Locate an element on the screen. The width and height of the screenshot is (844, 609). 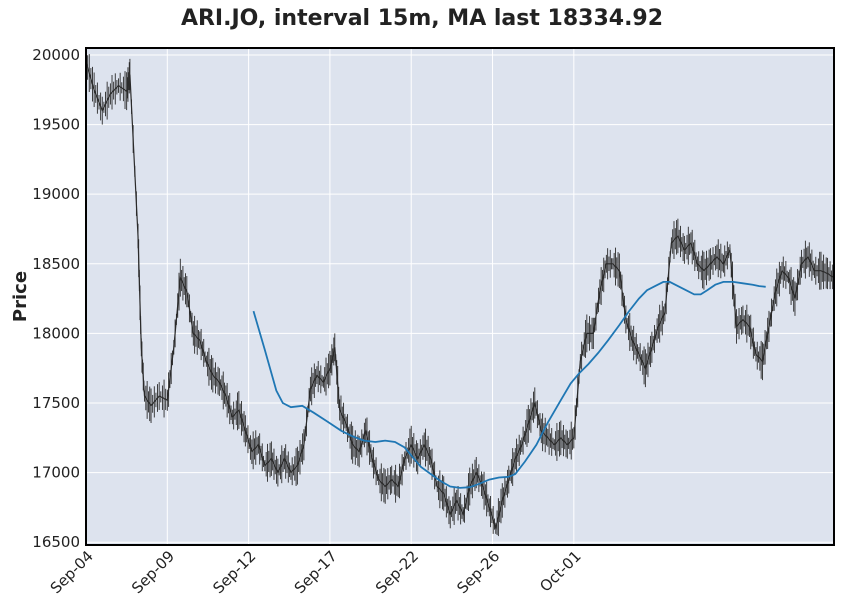
x-tick-label: Sep-12 is located at coordinates (234, 572).